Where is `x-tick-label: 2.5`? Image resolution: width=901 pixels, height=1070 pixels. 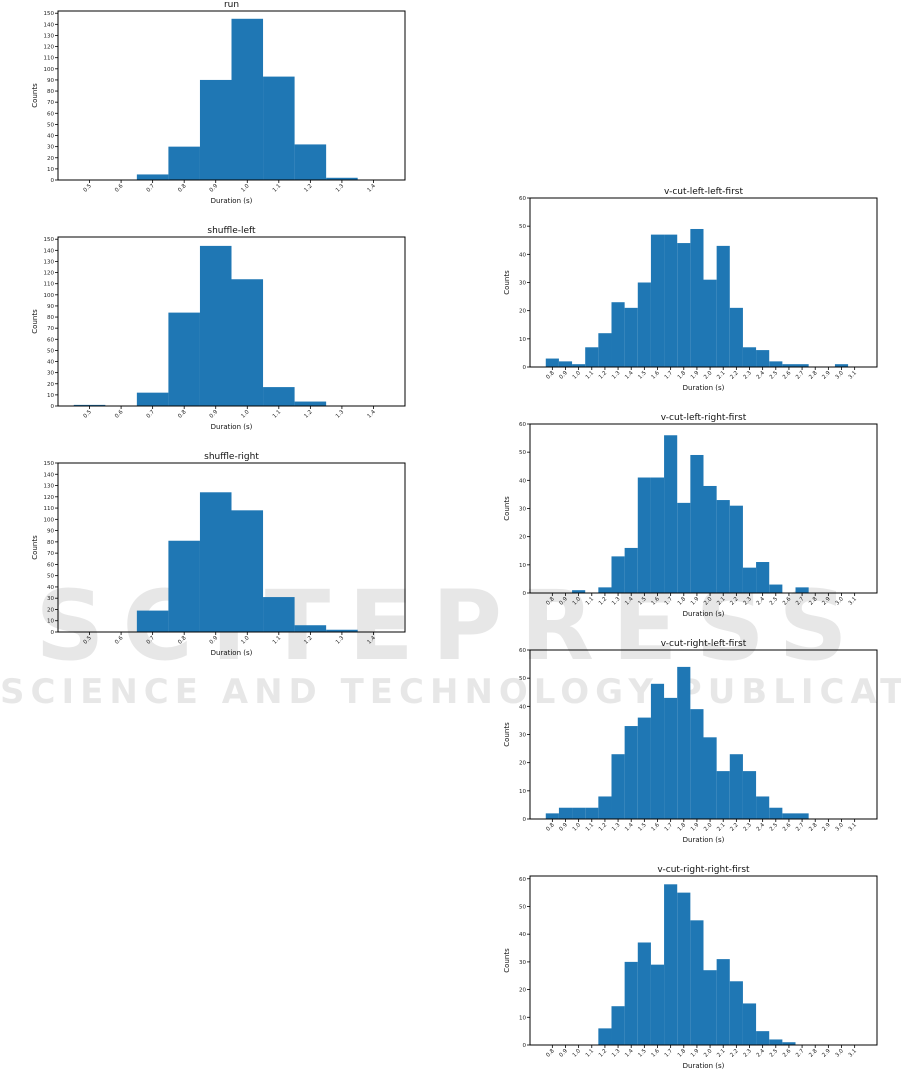 x-tick-label: 2.5 is located at coordinates (774, 827).